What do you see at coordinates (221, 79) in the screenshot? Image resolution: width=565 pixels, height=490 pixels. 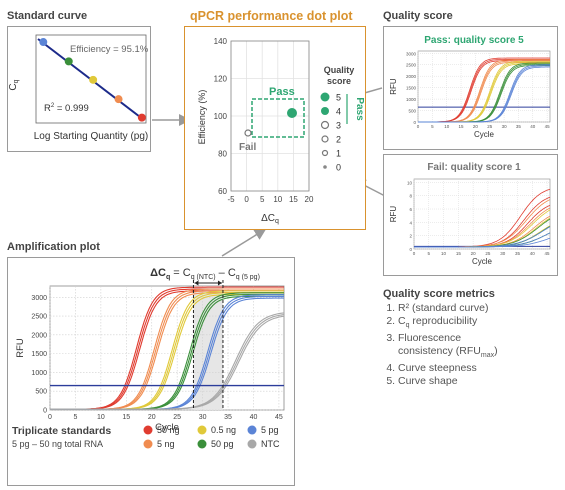 I see `dot-y-tick: 120` at bounding box center [221, 79].